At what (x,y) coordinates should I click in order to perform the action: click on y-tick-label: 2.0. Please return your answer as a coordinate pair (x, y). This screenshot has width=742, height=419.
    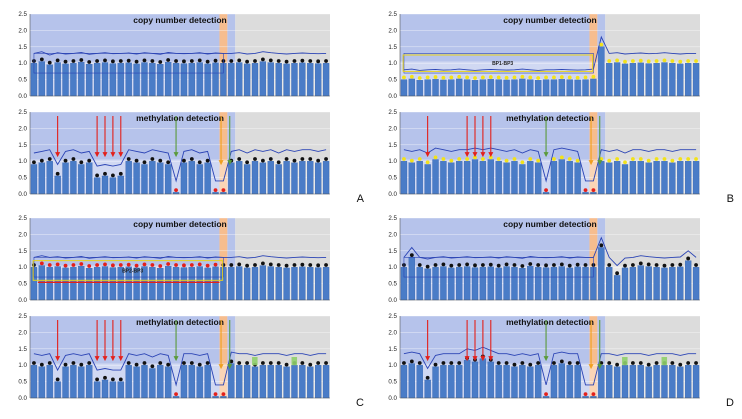
    Looking at the image, I should click on (392, 128).